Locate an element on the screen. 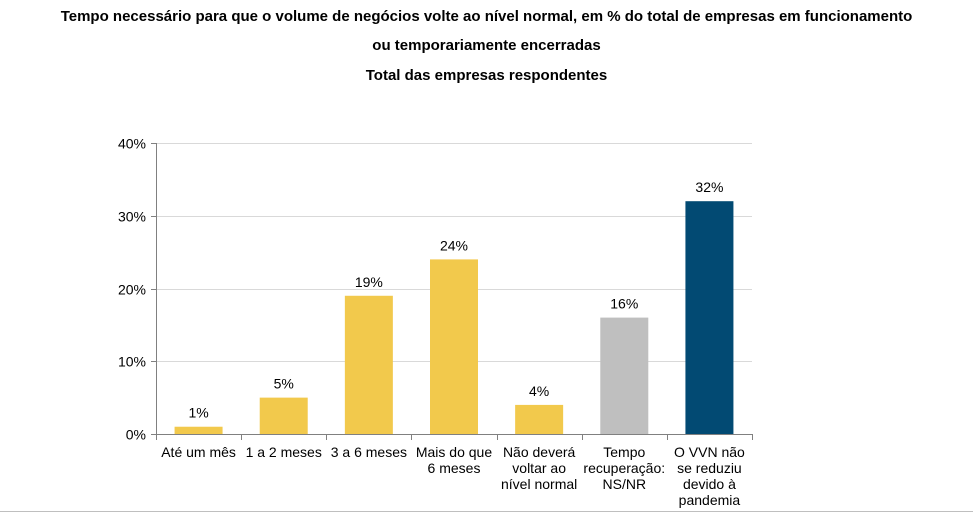 The image size is (973, 514). category-label: voltar ao is located at coordinates (539, 468).